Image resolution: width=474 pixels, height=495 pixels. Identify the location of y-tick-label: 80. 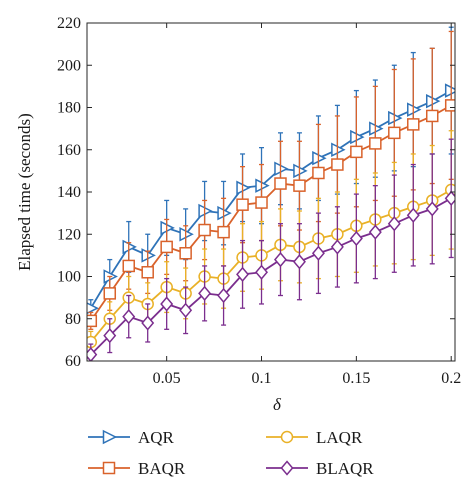
(73, 319).